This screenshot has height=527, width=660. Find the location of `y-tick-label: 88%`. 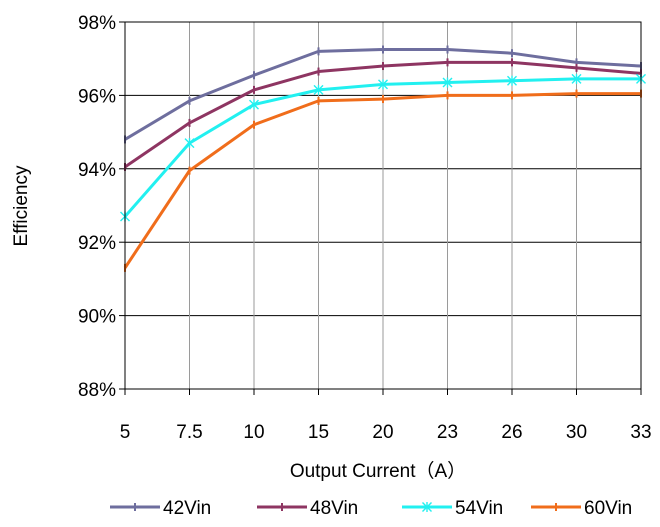

y-tick-label: 88% is located at coordinates (97, 390).